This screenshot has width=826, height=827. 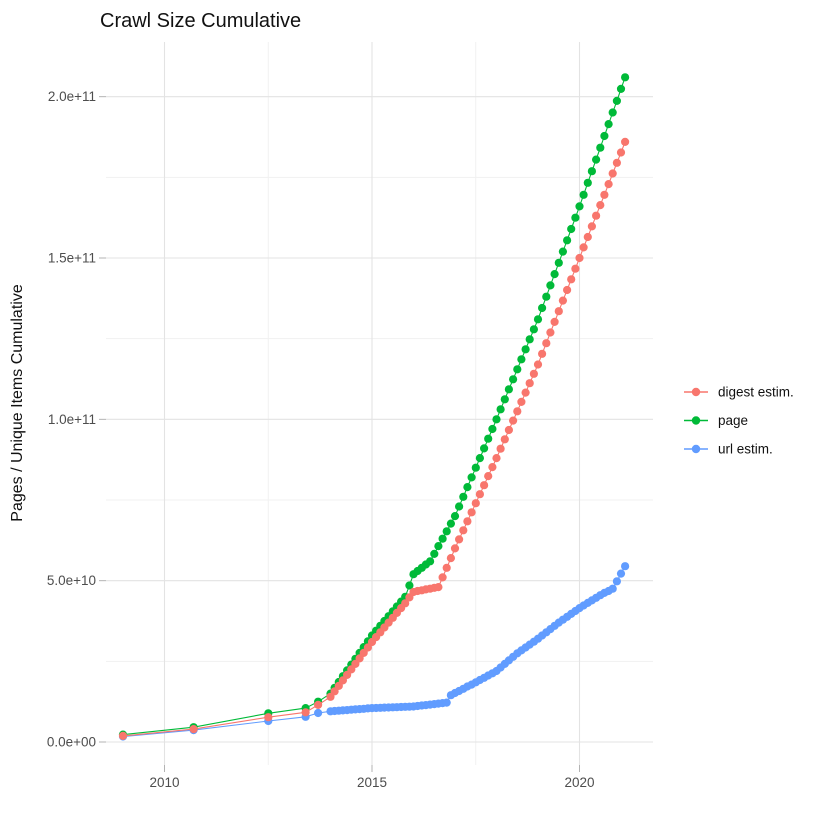 I want to click on x-tick-label: 2010, so click(x=164, y=782).